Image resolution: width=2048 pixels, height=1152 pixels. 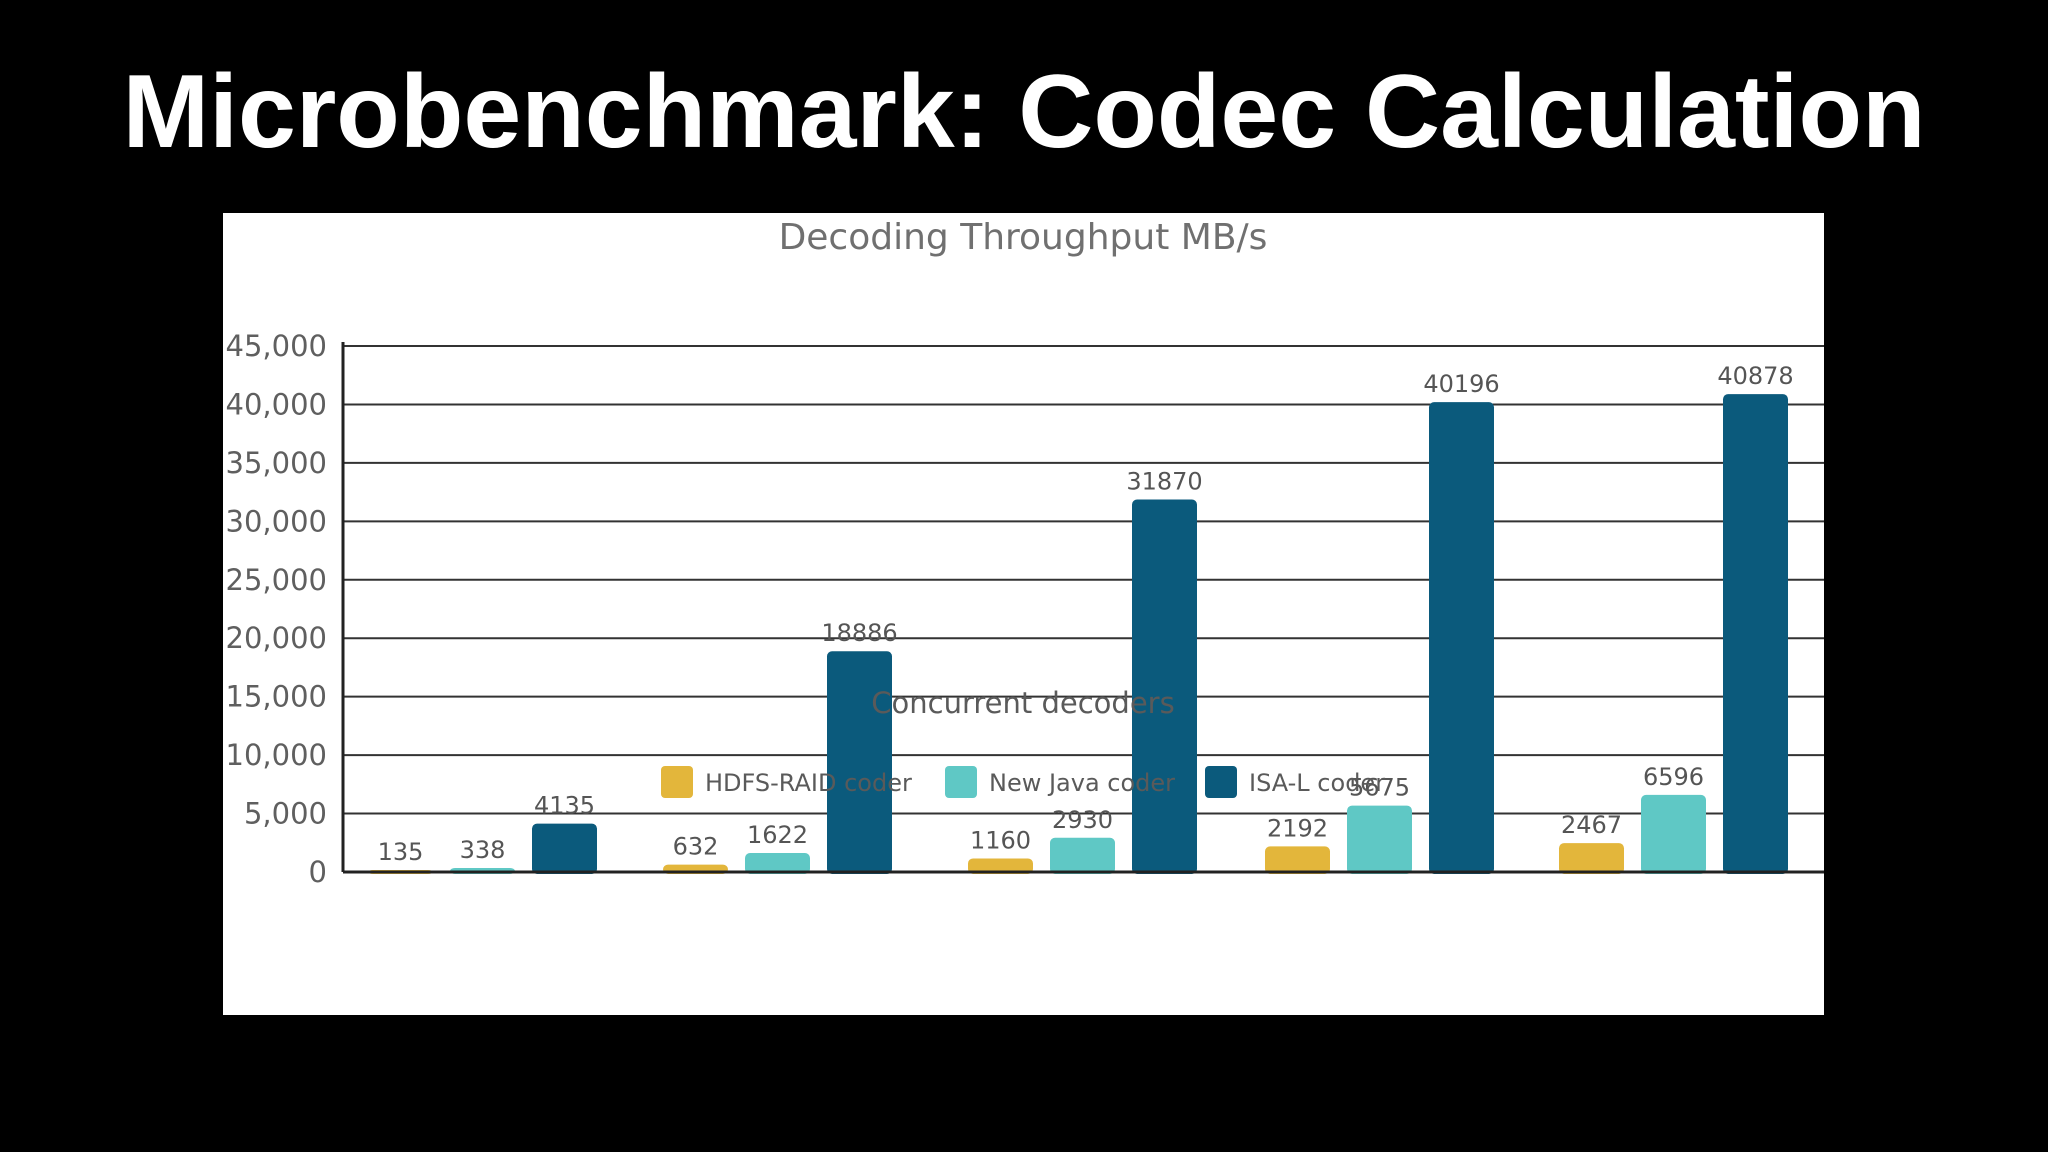 What do you see at coordinates (276, 638) in the screenshot?
I see `y-tick-label: 20,000` at bounding box center [276, 638].